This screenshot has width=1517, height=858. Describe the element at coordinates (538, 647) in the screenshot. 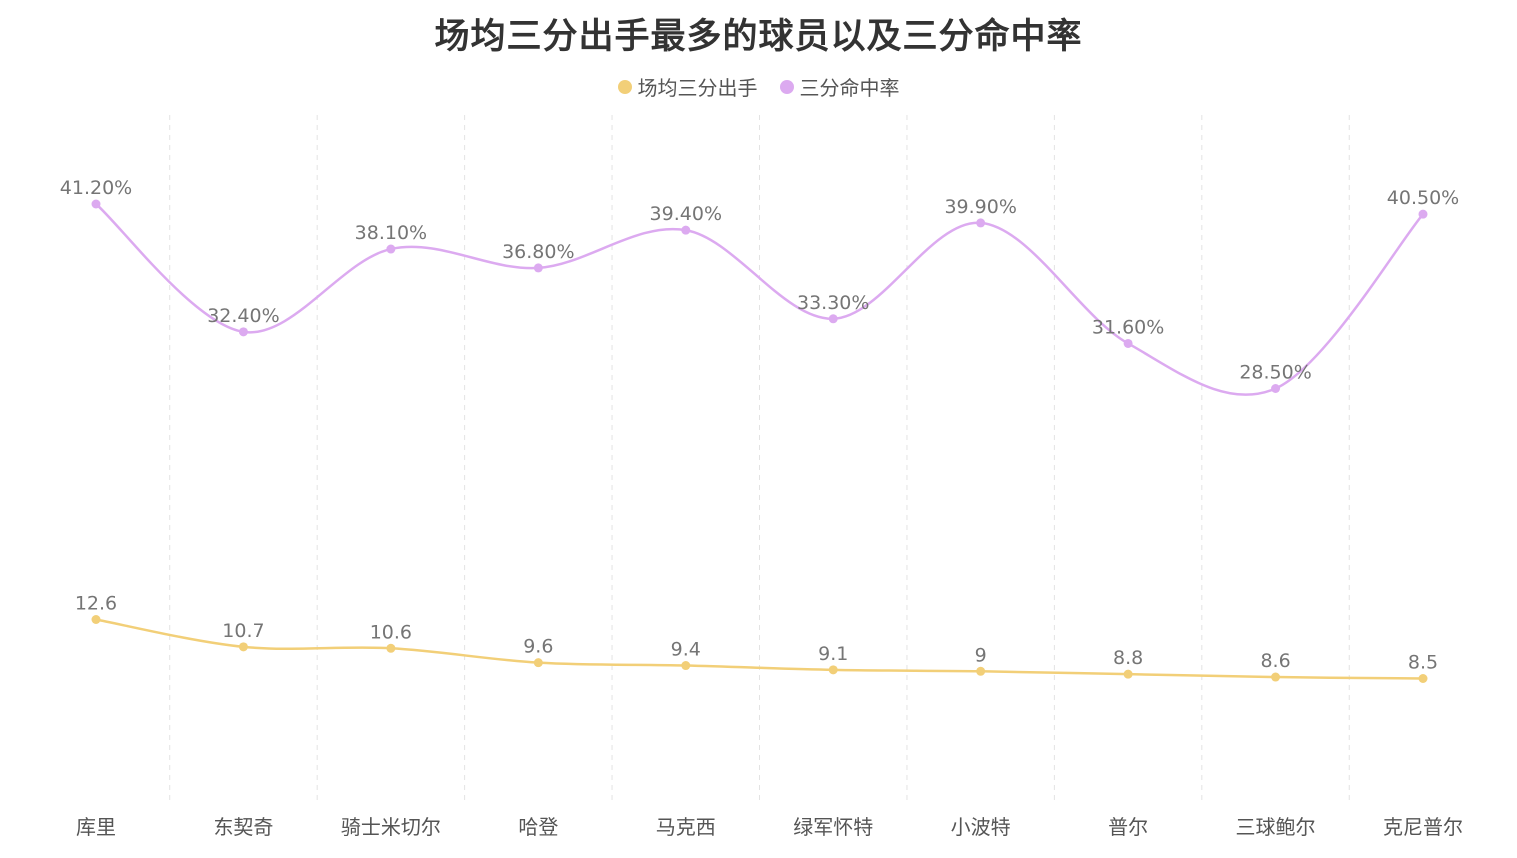

I see `data-label-attempts: 9.6` at that location.